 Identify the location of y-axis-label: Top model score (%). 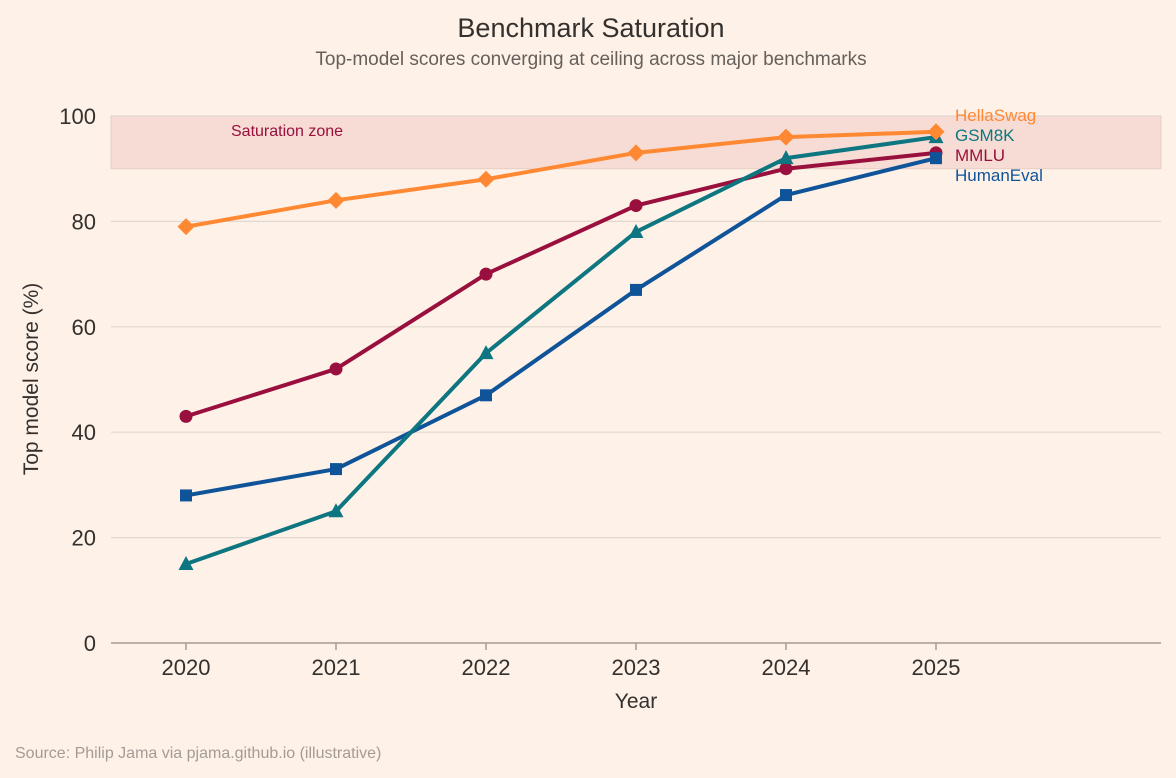
(31, 379).